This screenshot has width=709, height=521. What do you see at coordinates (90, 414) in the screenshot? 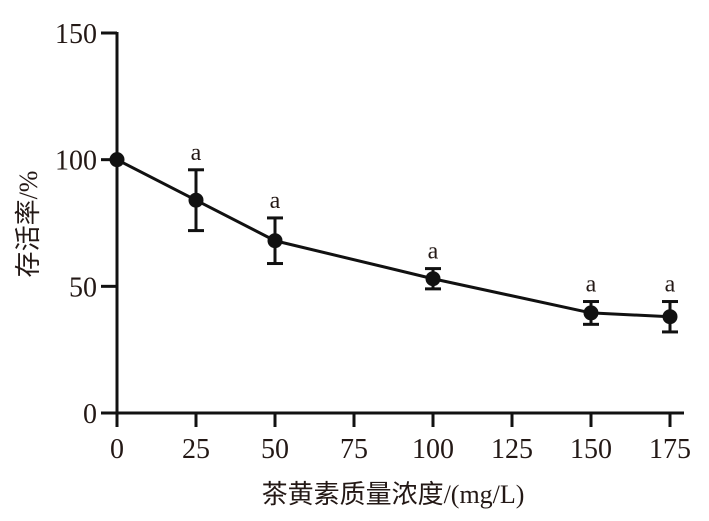
I see `y-tick-label: 0` at bounding box center [90, 414].